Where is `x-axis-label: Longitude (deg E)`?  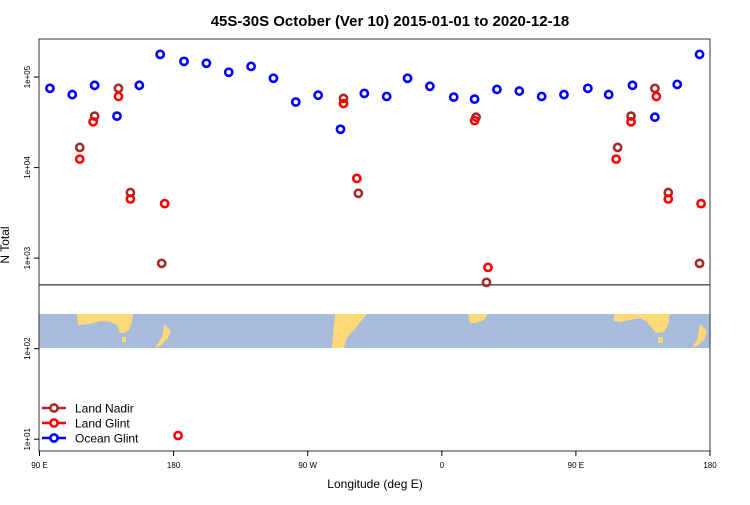 x-axis-label: Longitude (deg E) is located at coordinates (374, 484).